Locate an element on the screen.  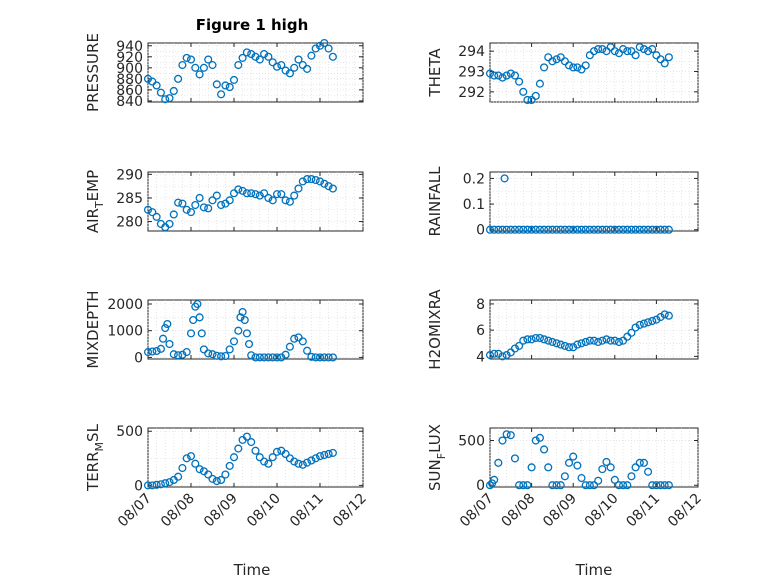
xlabel-right: Time is located at coordinates (594, 570).